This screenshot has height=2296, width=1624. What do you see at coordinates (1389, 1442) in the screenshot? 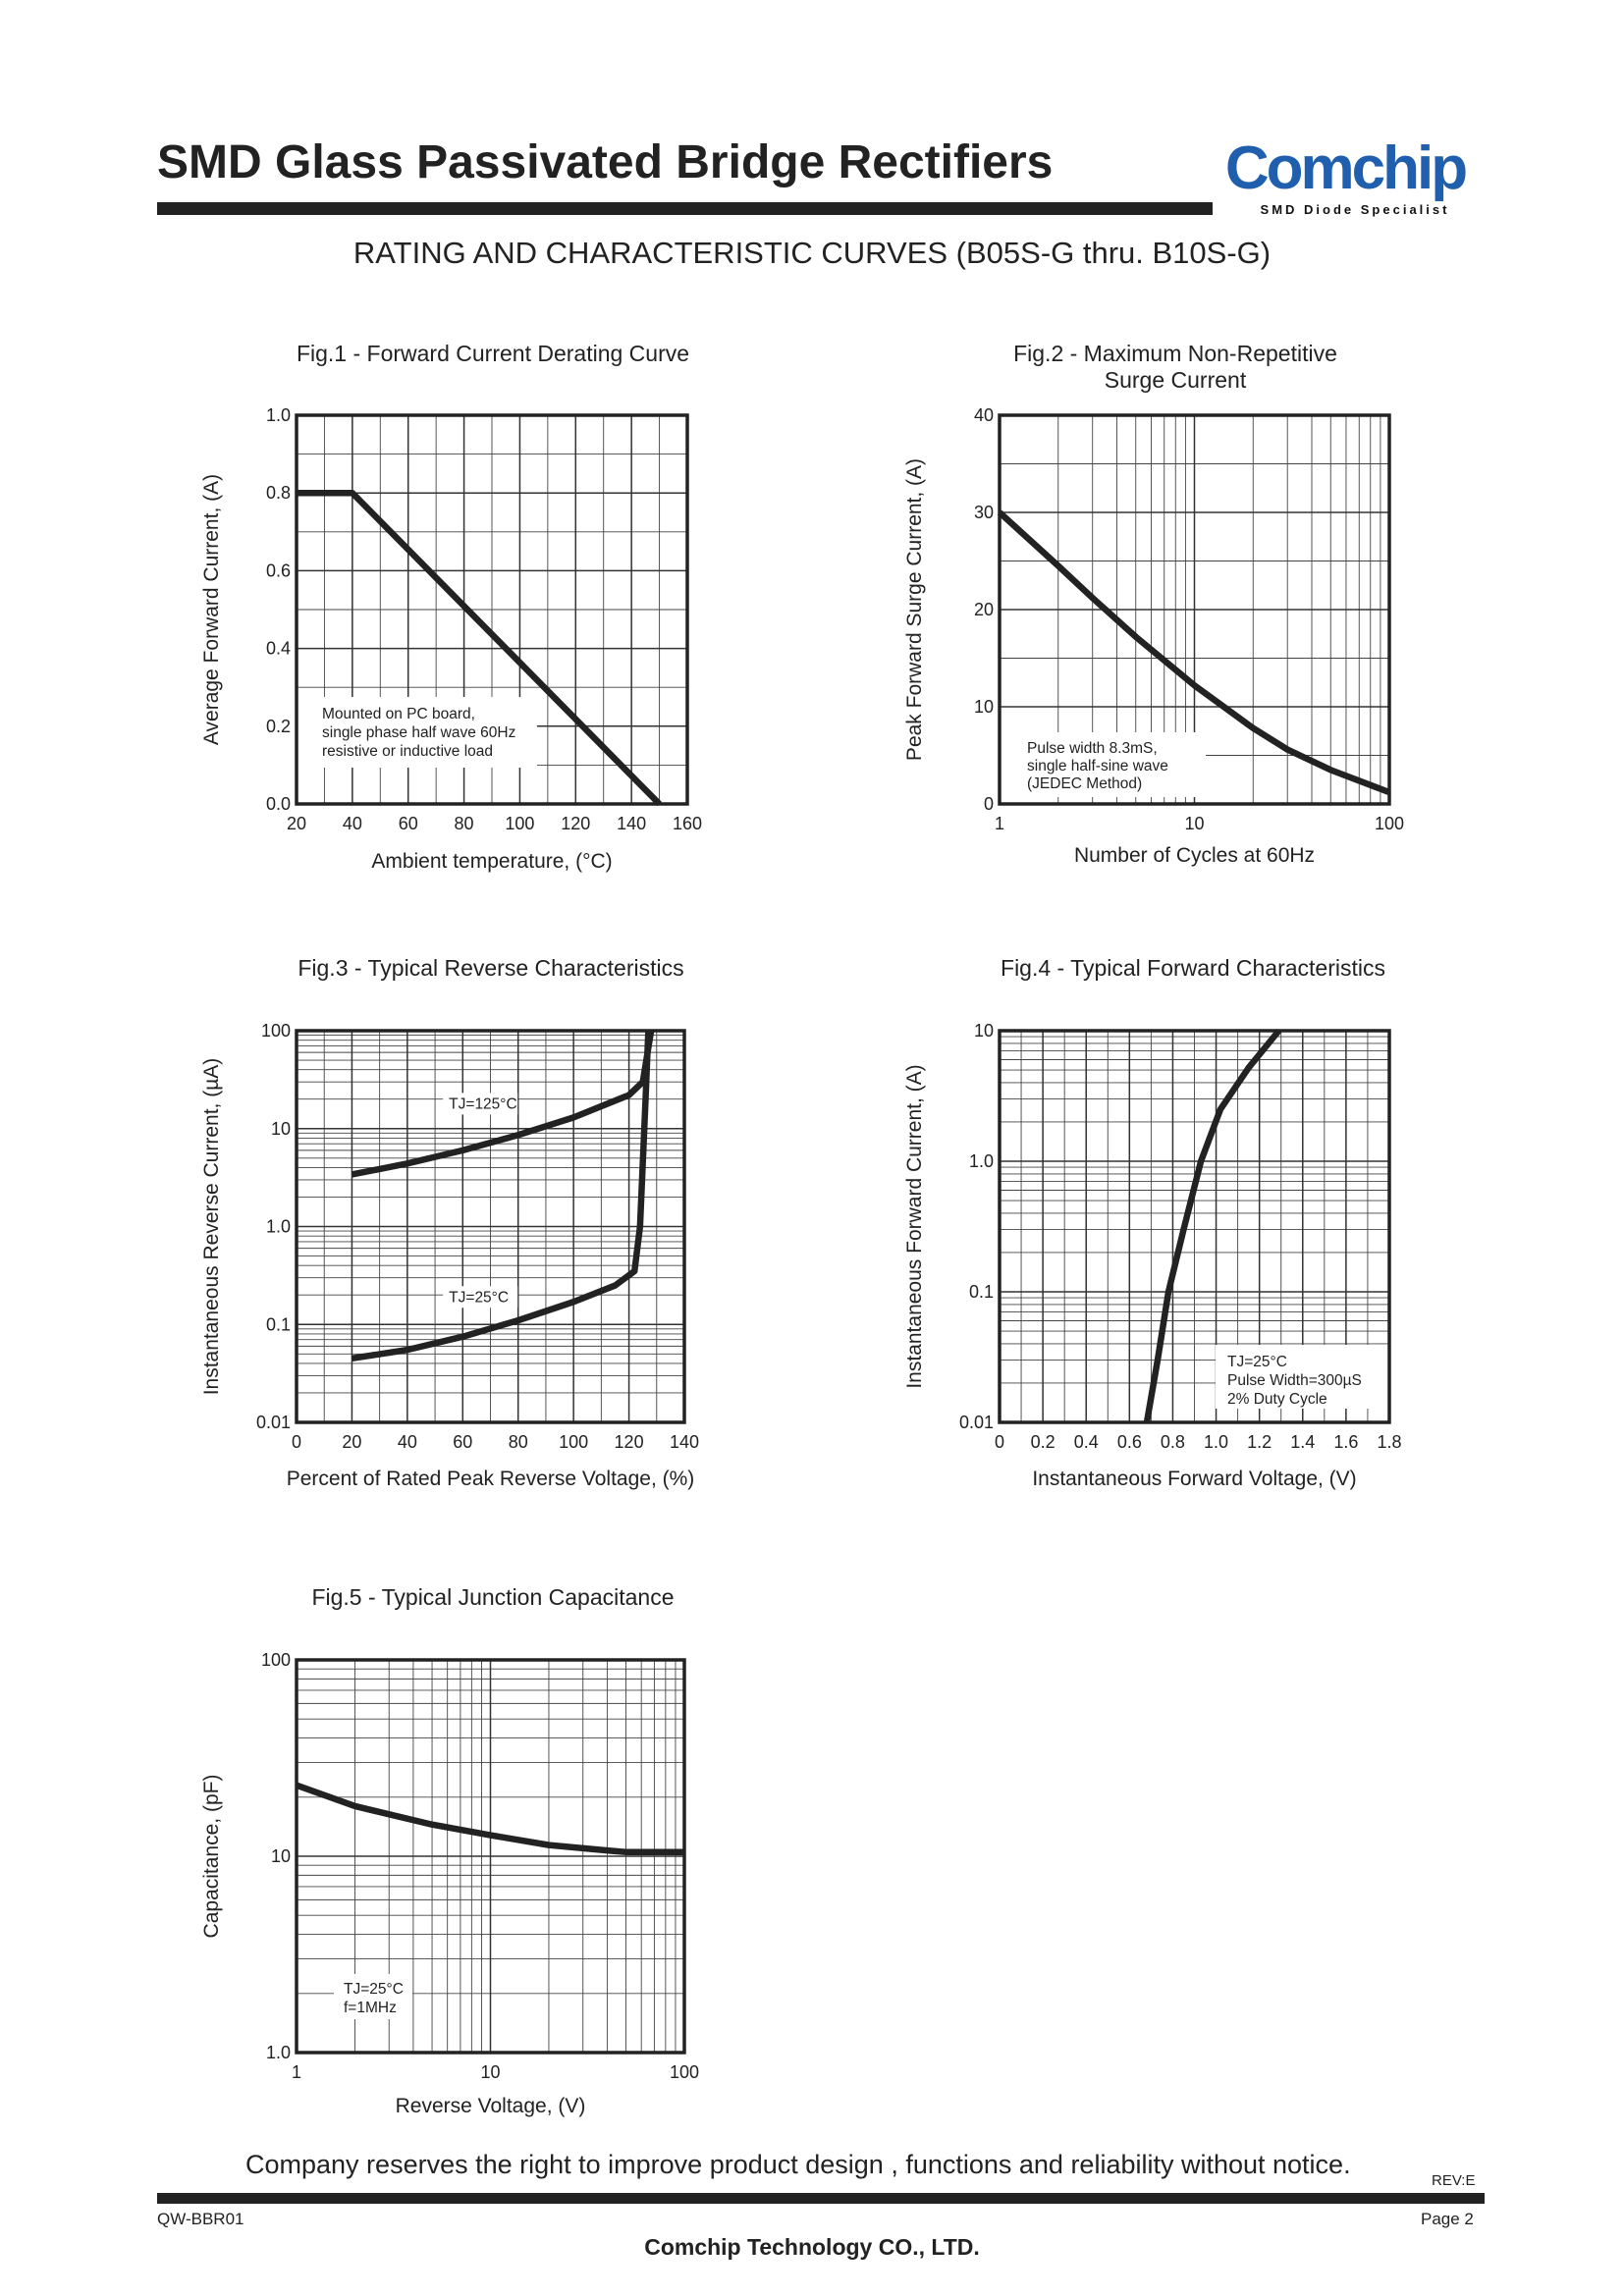
I see `x-tick-label: 1.8` at bounding box center [1389, 1442].